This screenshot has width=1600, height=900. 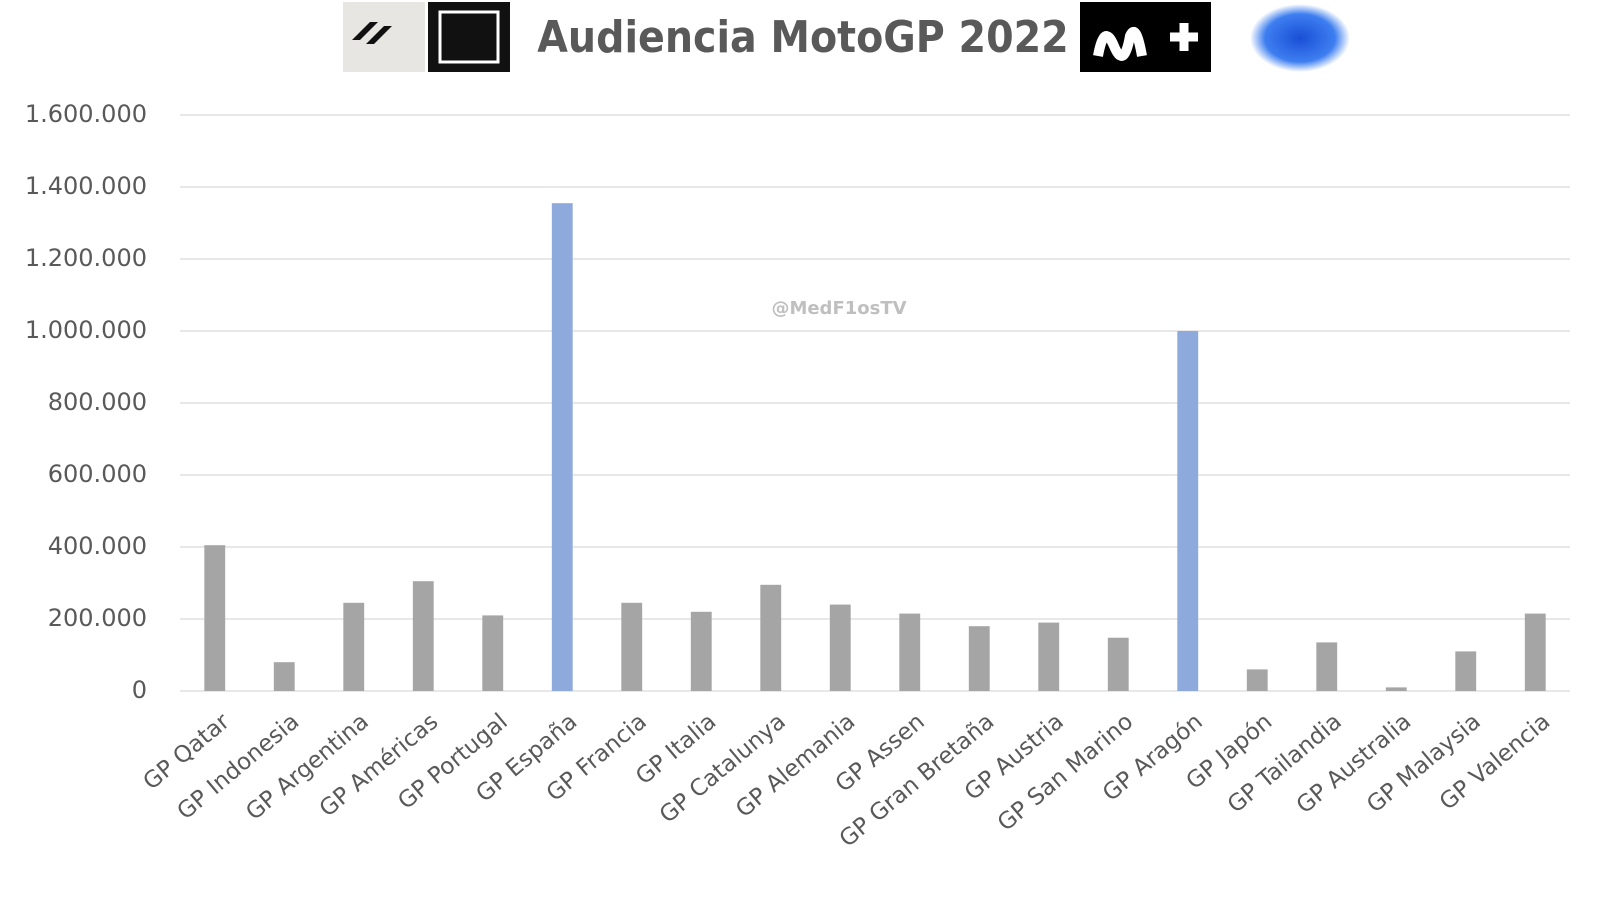 What do you see at coordinates (838, 308) in the screenshot?
I see `watermark: @MedF1osTV` at bounding box center [838, 308].